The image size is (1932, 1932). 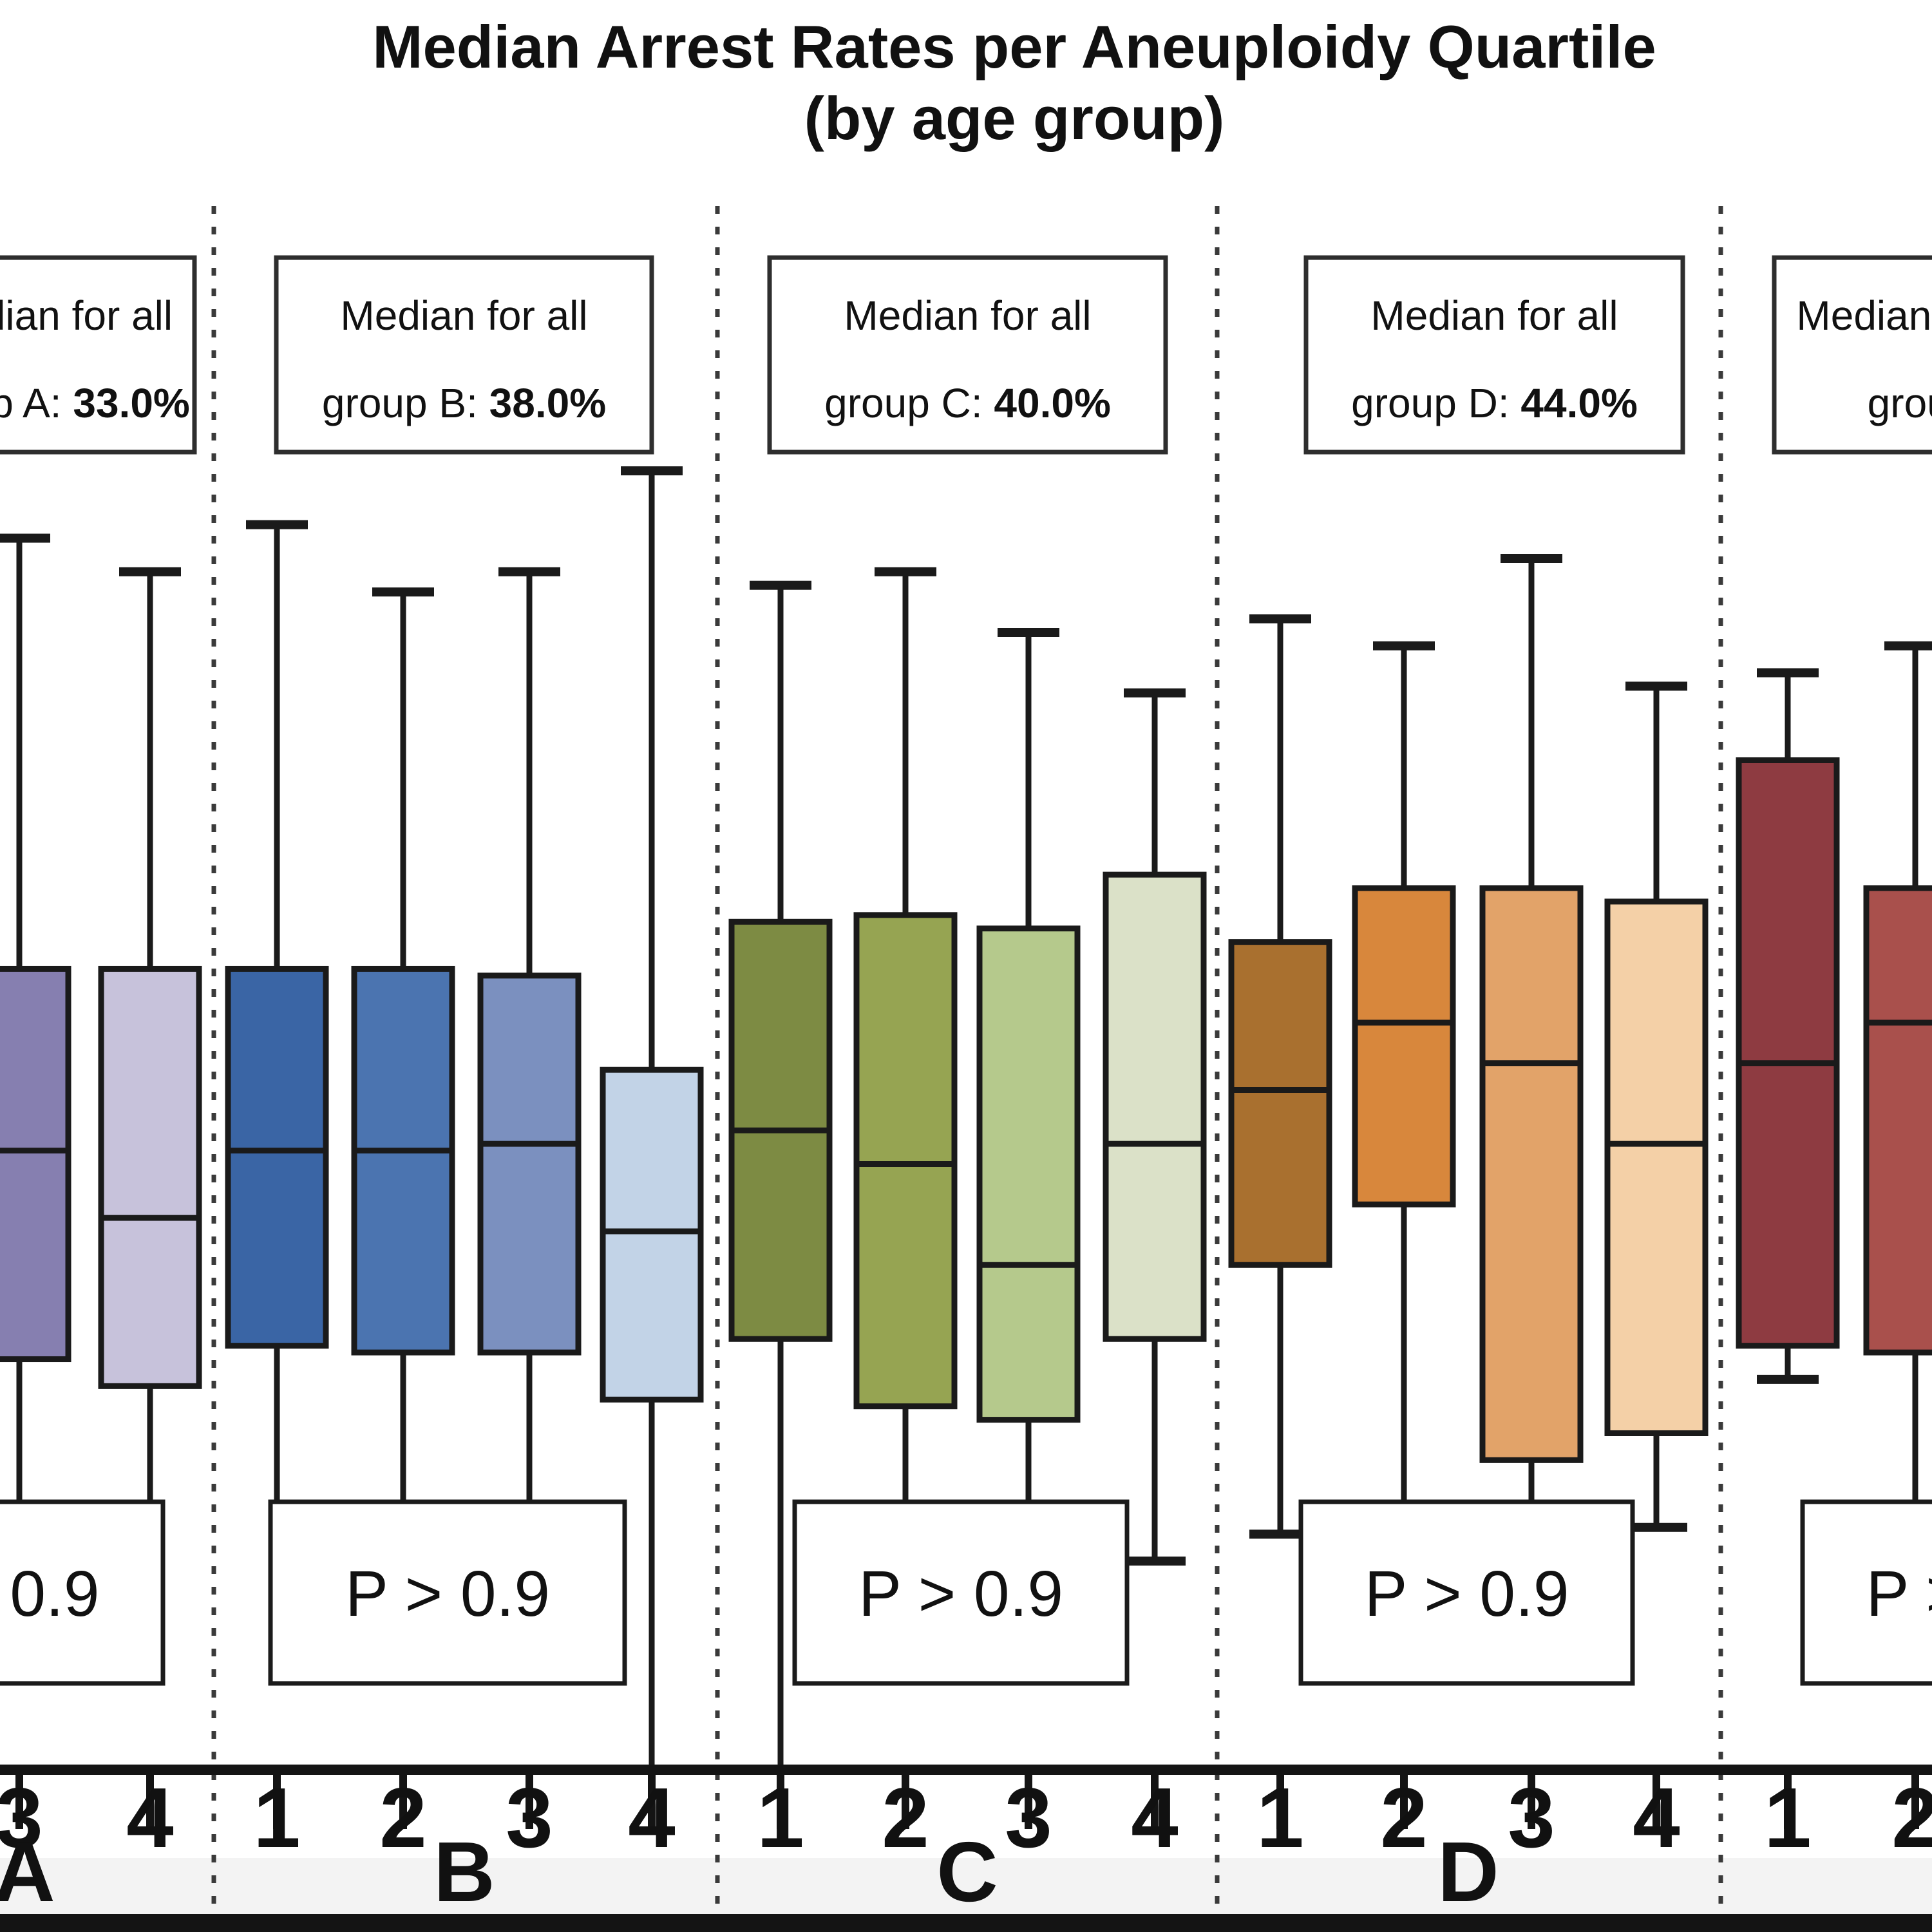 What do you see at coordinates (464, 403) in the screenshot?
I see `group-B-median-label-line2: group B: 38.0%` at bounding box center [464, 403].